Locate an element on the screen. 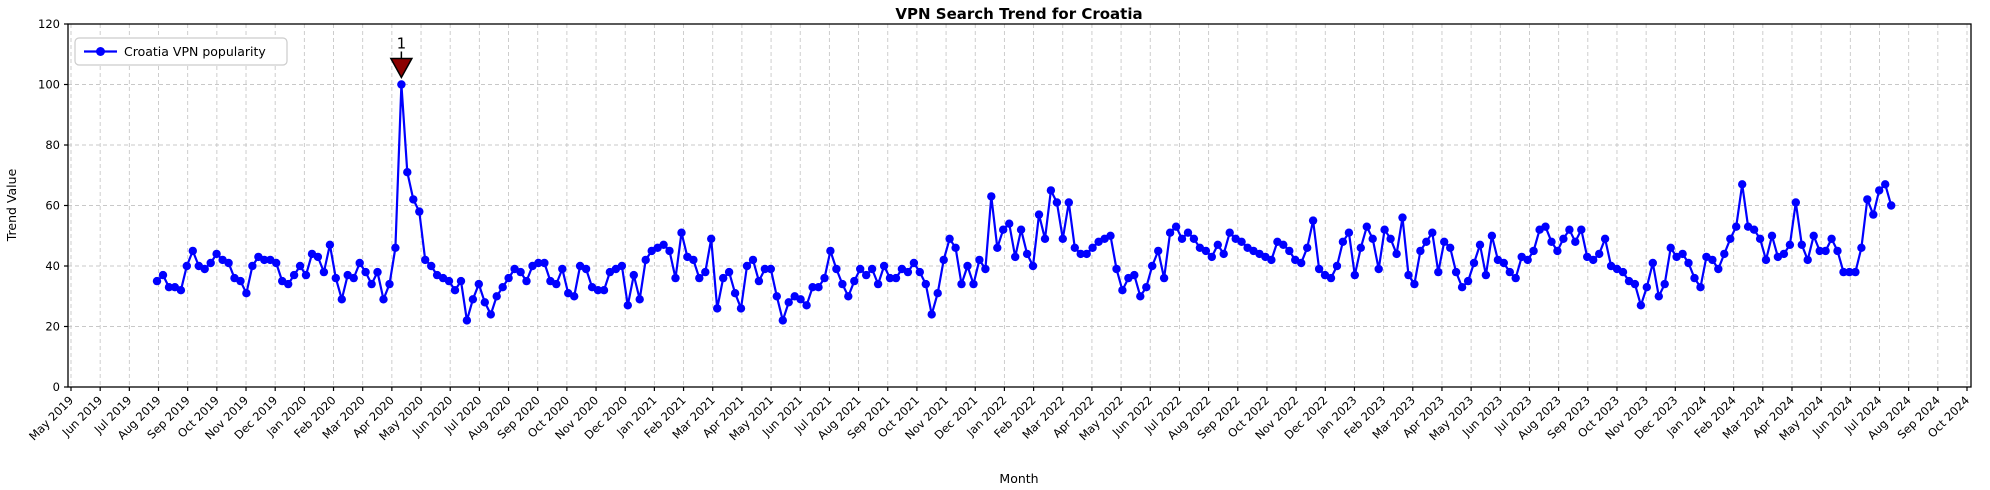  chart-title: VPN Search Trend for Croatia is located at coordinates (1018, 14).